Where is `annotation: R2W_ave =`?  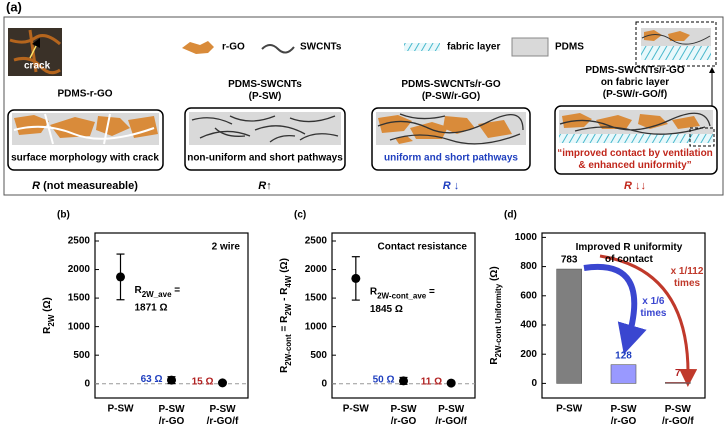
annotation: R2W_ave = is located at coordinates (158, 292).